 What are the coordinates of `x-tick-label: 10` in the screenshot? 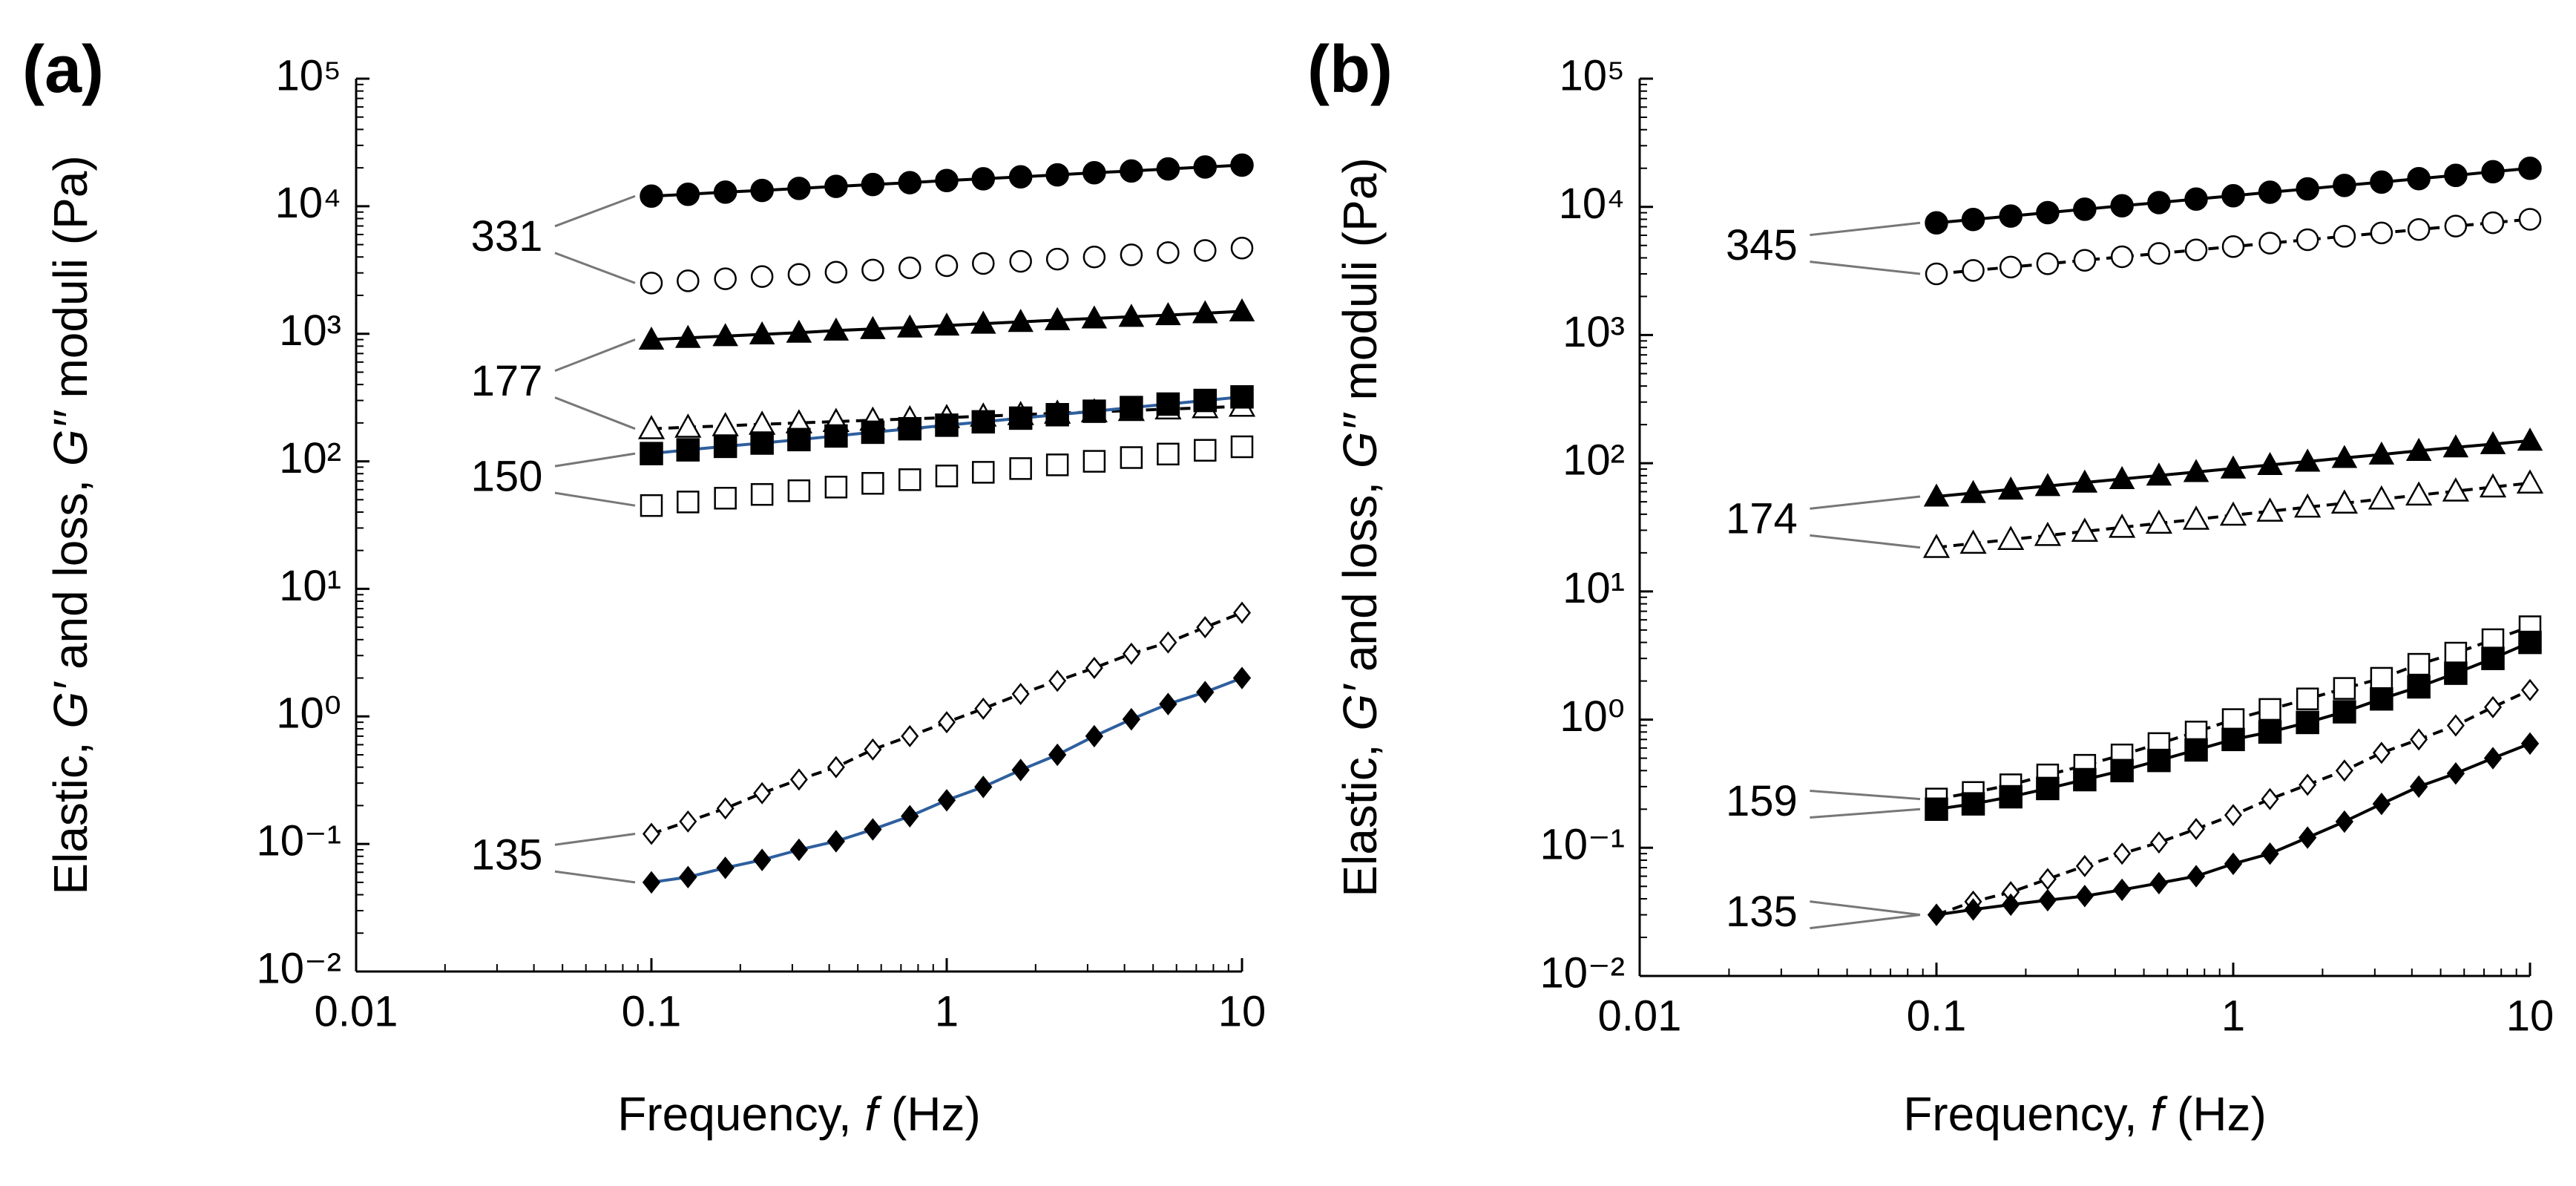 It's located at (1242, 1011).